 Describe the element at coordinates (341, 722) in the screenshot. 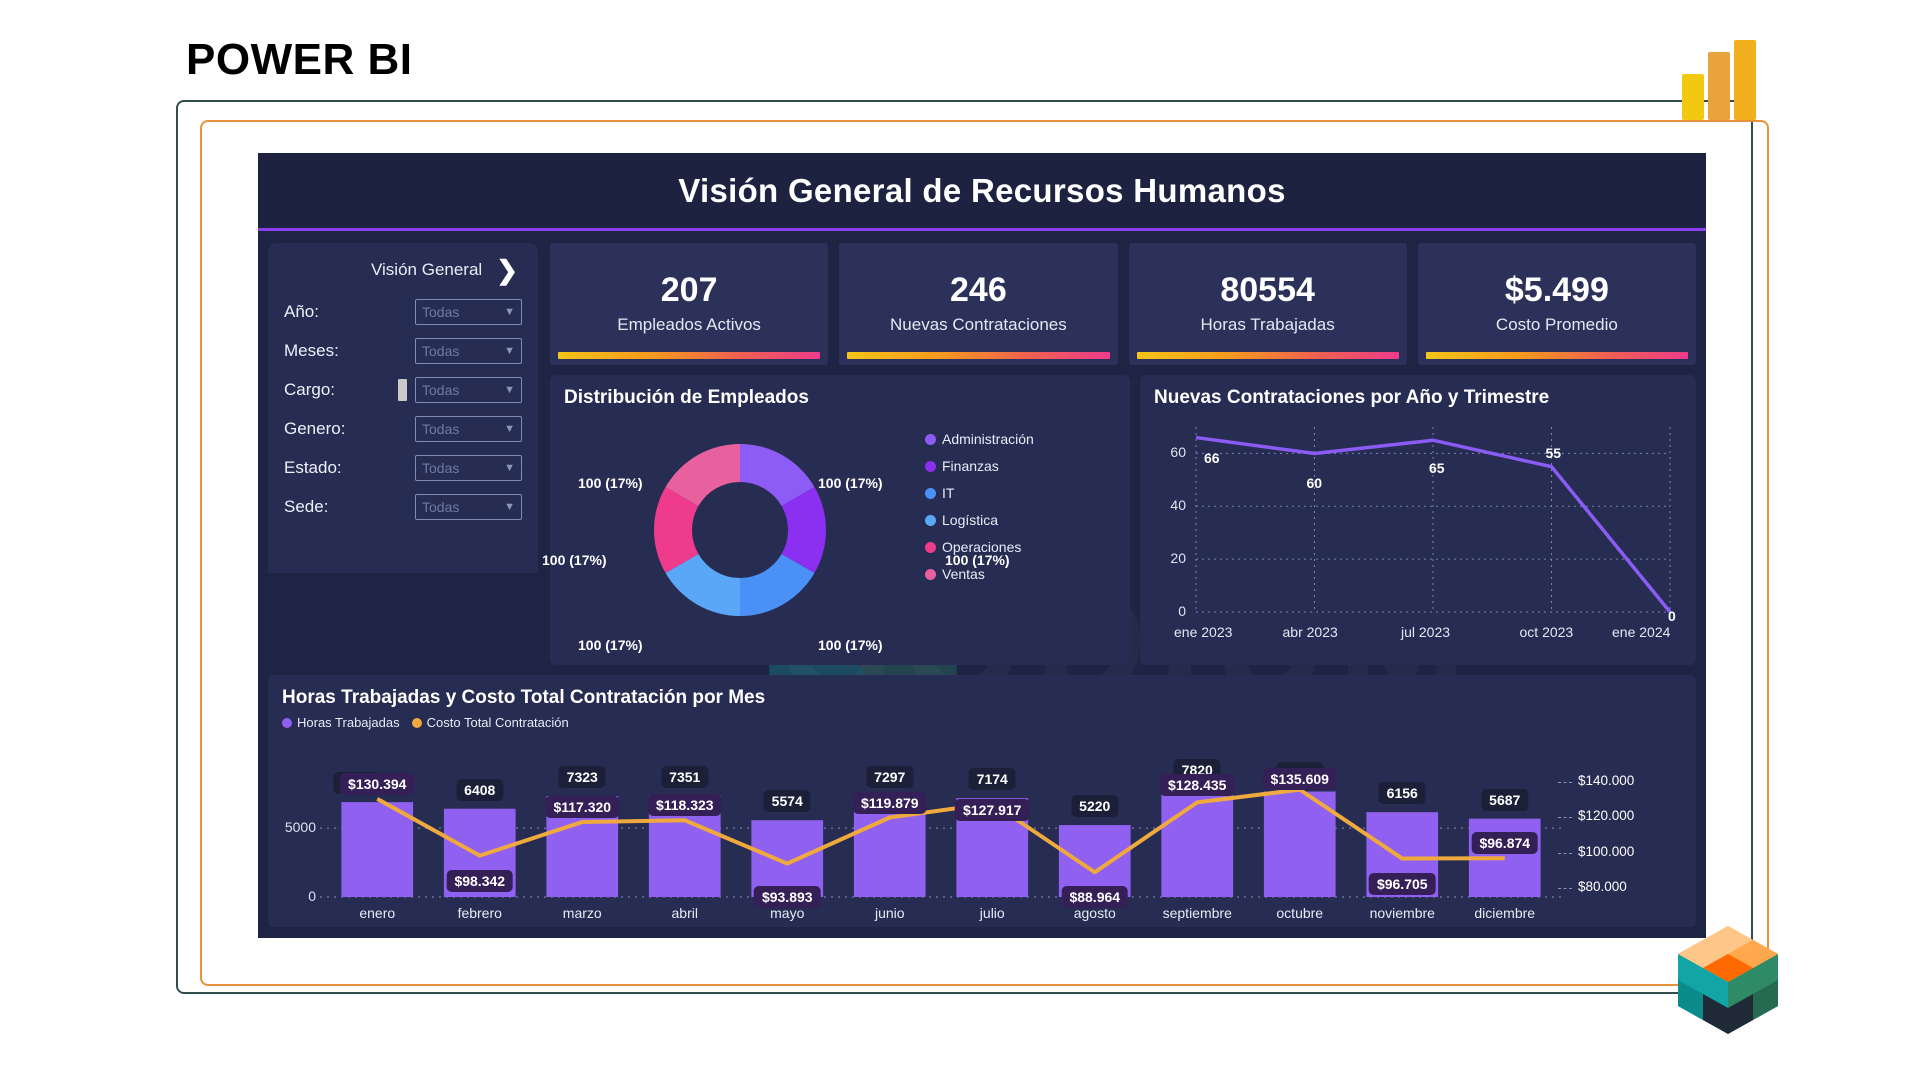

I see `legend-item-horas: Horas Trabajadas` at that location.